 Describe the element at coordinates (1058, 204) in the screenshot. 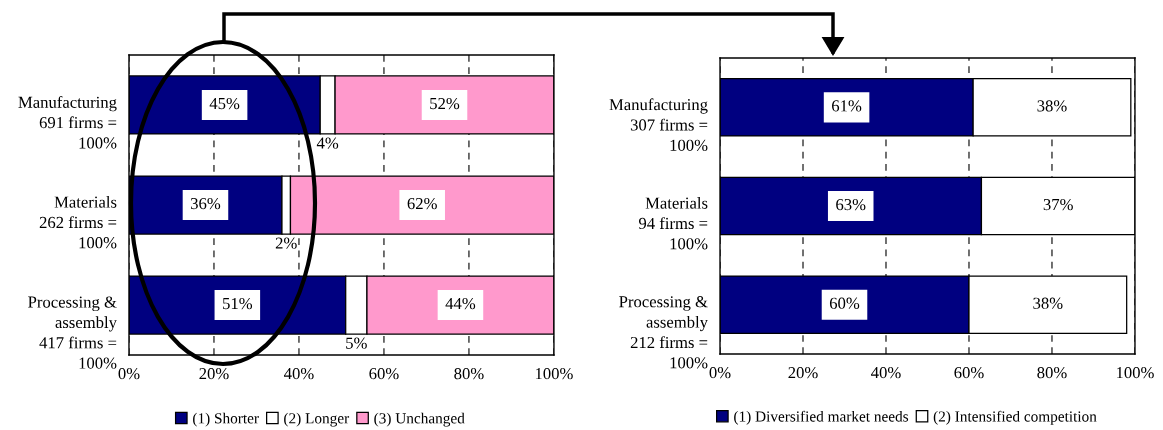

I see `data-label: 37%` at that location.